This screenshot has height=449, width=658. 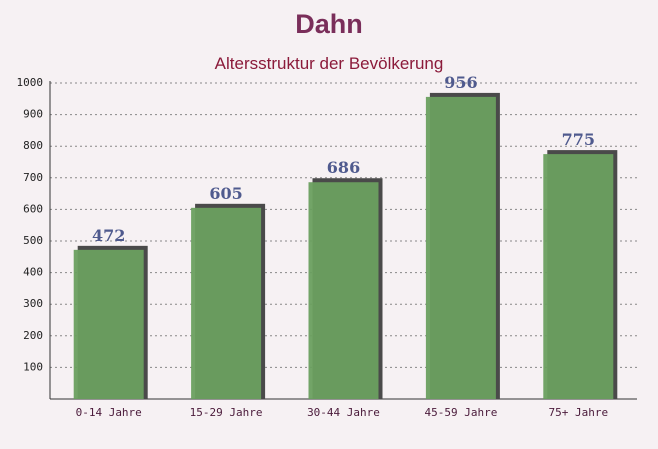 What do you see at coordinates (343, 412) in the screenshot?
I see `x-tick-label: 30-44 Jahre` at bounding box center [343, 412].